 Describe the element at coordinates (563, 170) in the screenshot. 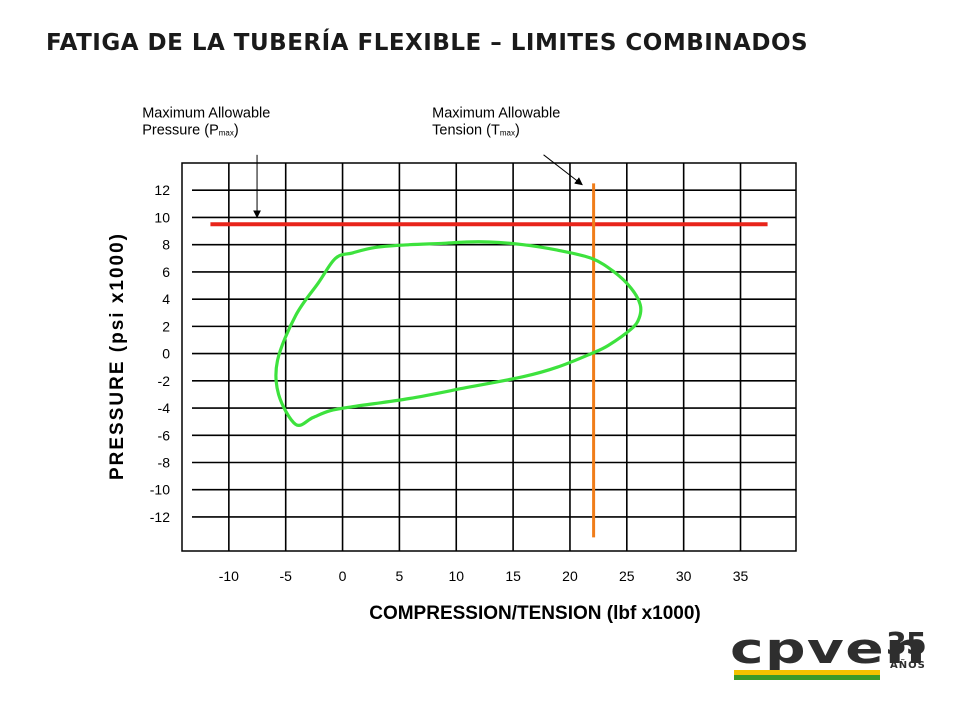

I see `tension-annotation-arrow` at that location.